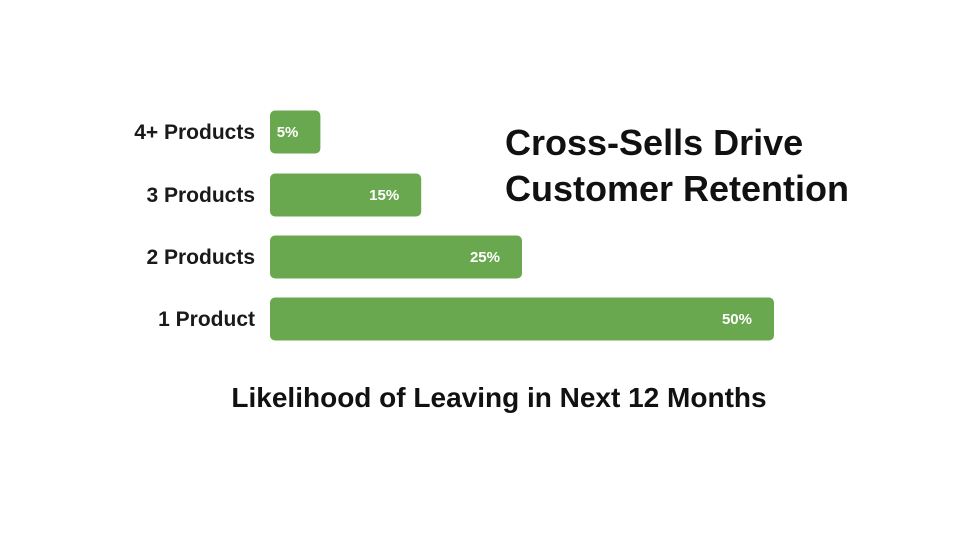 The width and height of the screenshot is (960, 540). What do you see at coordinates (194, 132) in the screenshot?
I see `category-label-0: 4+ Products` at bounding box center [194, 132].